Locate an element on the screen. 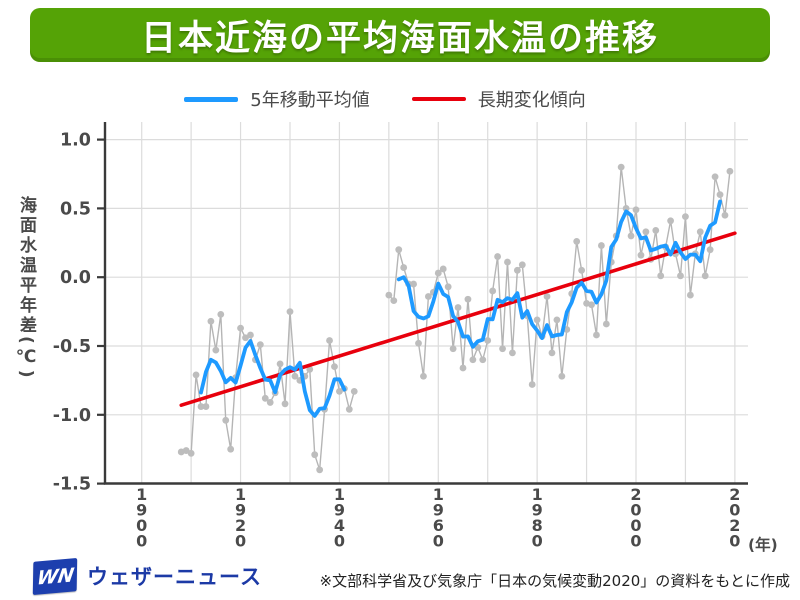  legend-trend-label: 長期変化傾向 is located at coordinates (531, 100).